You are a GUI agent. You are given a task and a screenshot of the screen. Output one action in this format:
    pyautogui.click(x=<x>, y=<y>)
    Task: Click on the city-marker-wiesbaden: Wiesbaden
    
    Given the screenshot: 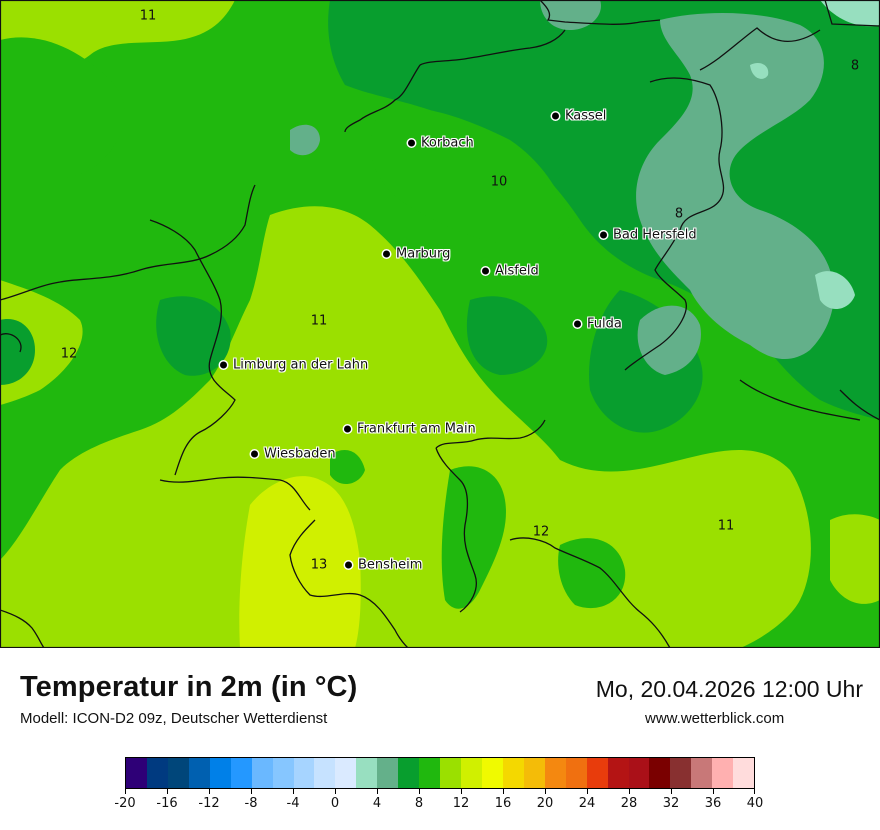 What is the action you would take?
    pyautogui.click(x=293, y=454)
    